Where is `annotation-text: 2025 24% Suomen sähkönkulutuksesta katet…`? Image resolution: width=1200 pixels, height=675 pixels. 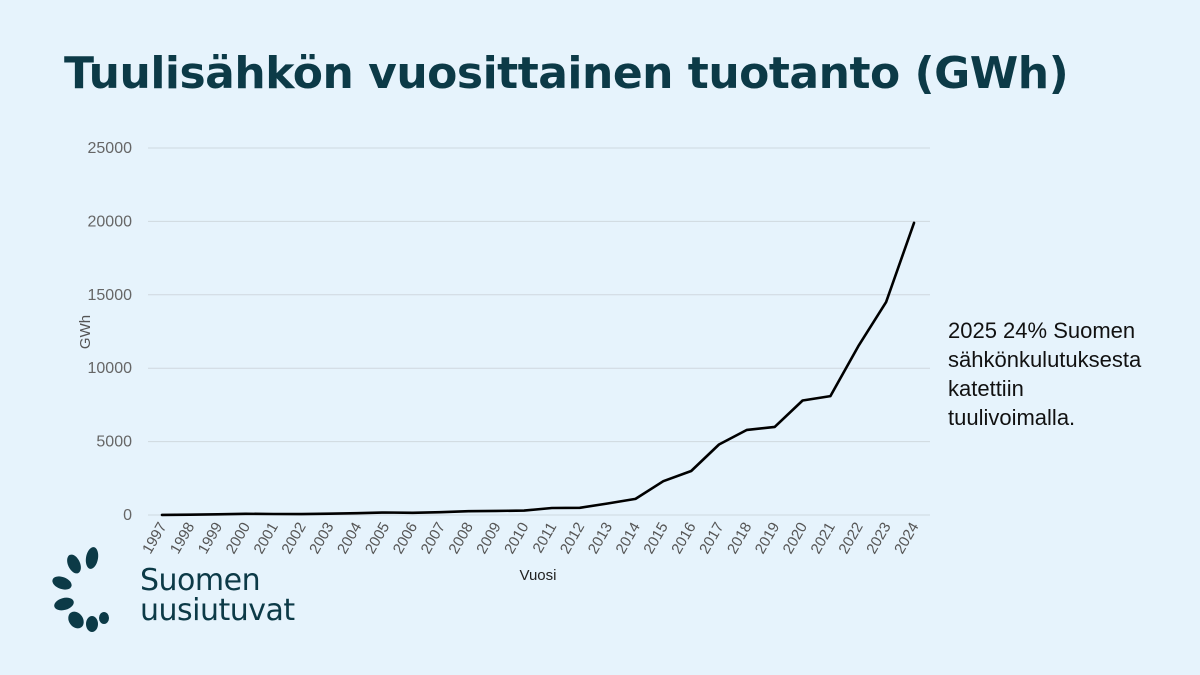 annotation-text: 2025 24% Suomen sähkönkulutuksesta katet… is located at coordinates (1068, 374).